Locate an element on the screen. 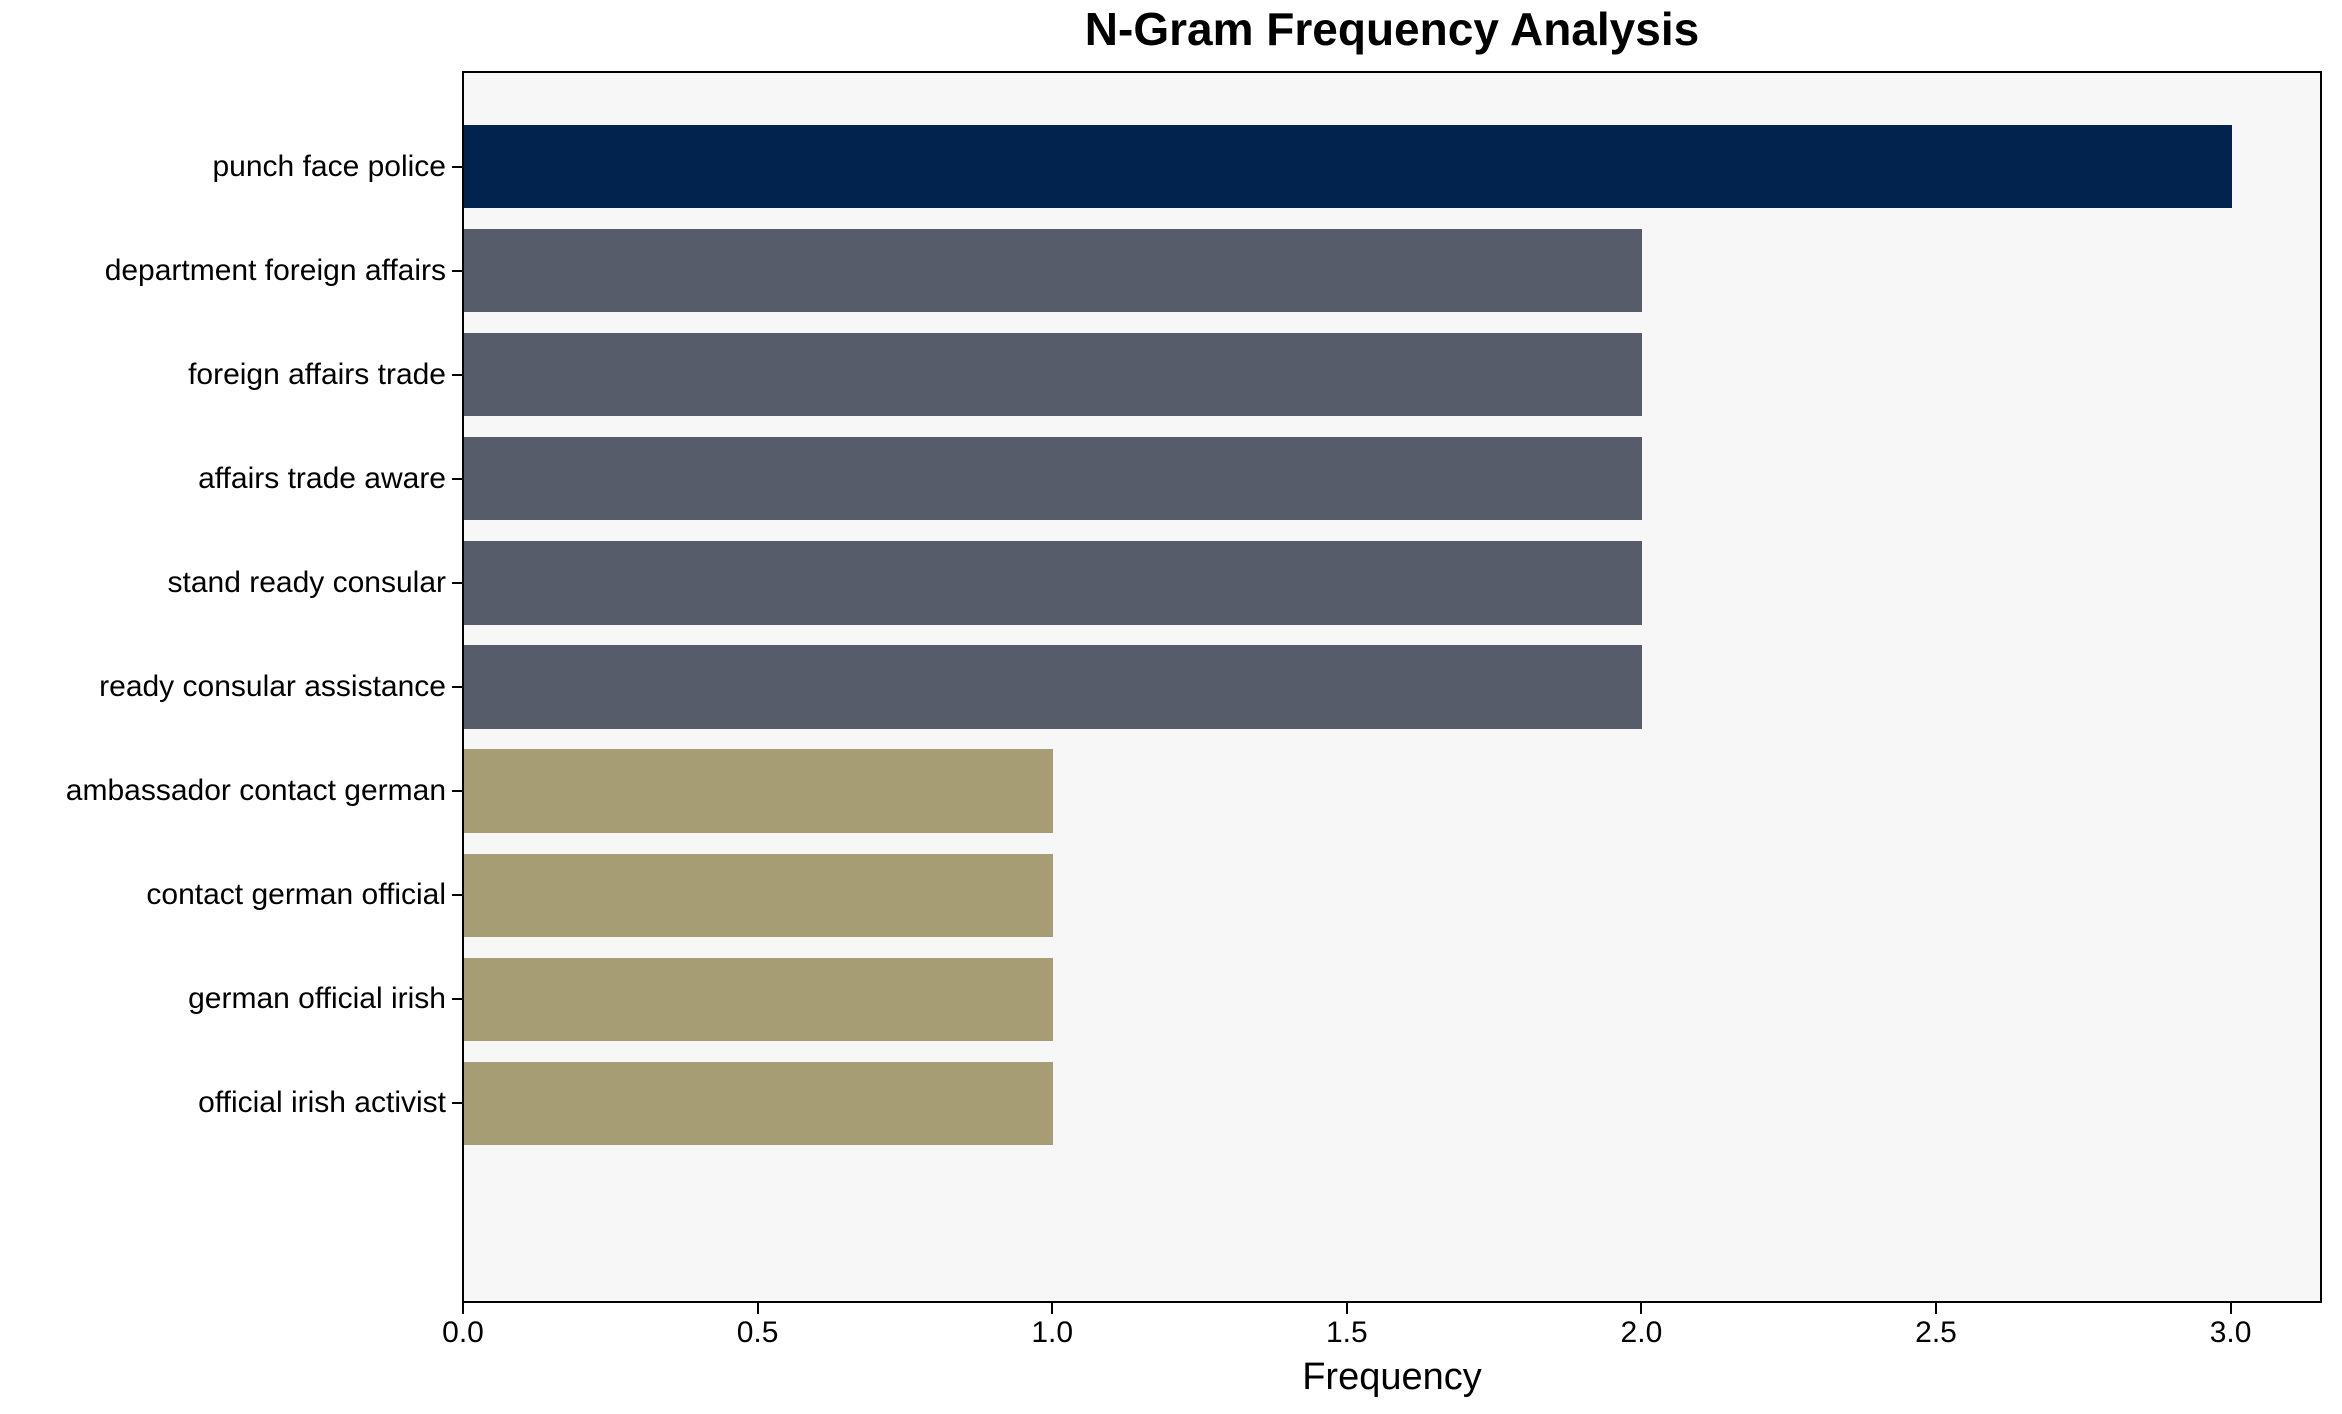  bar-ready-consular-assistance is located at coordinates (1053, 687).